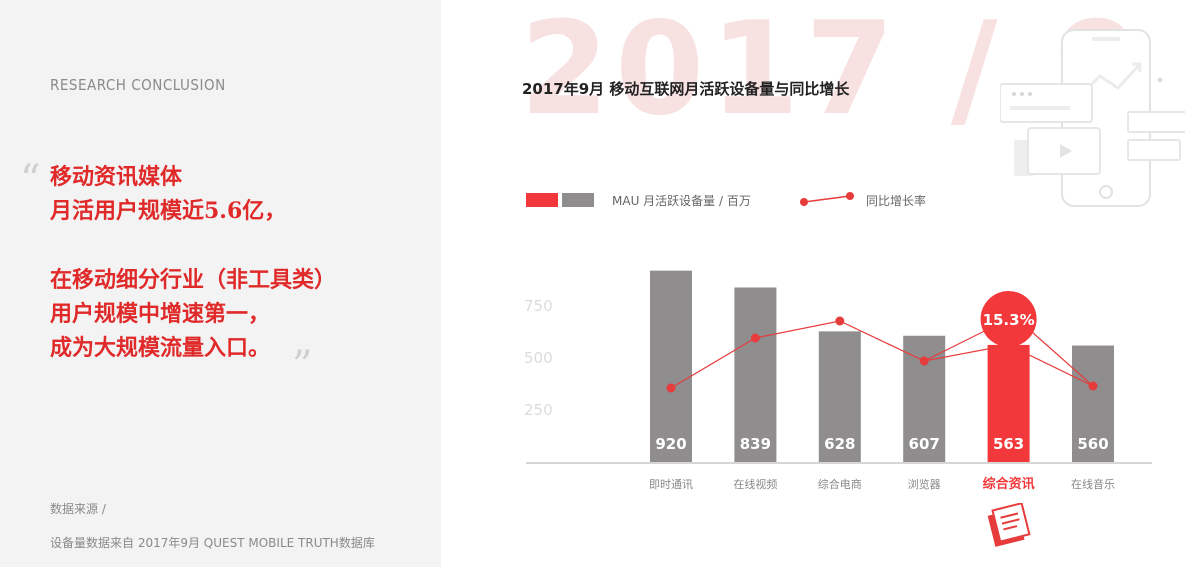 The height and width of the screenshot is (567, 1188). What do you see at coordinates (840, 484) in the screenshot?
I see `category-label: 综合电商` at bounding box center [840, 484].